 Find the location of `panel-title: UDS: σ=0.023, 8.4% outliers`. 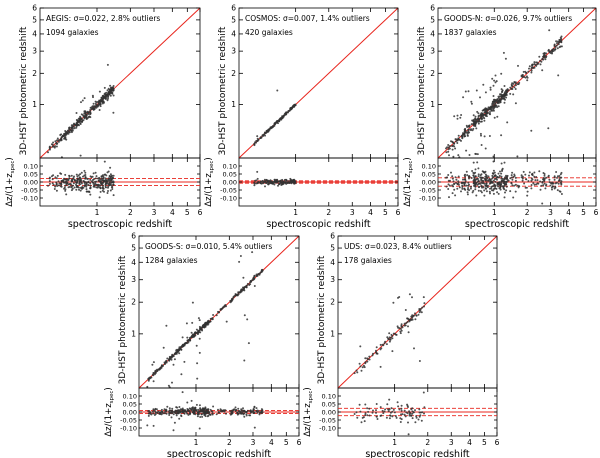

panel-title: UDS: σ=0.023, 8.4% outliers is located at coordinates (398, 246).